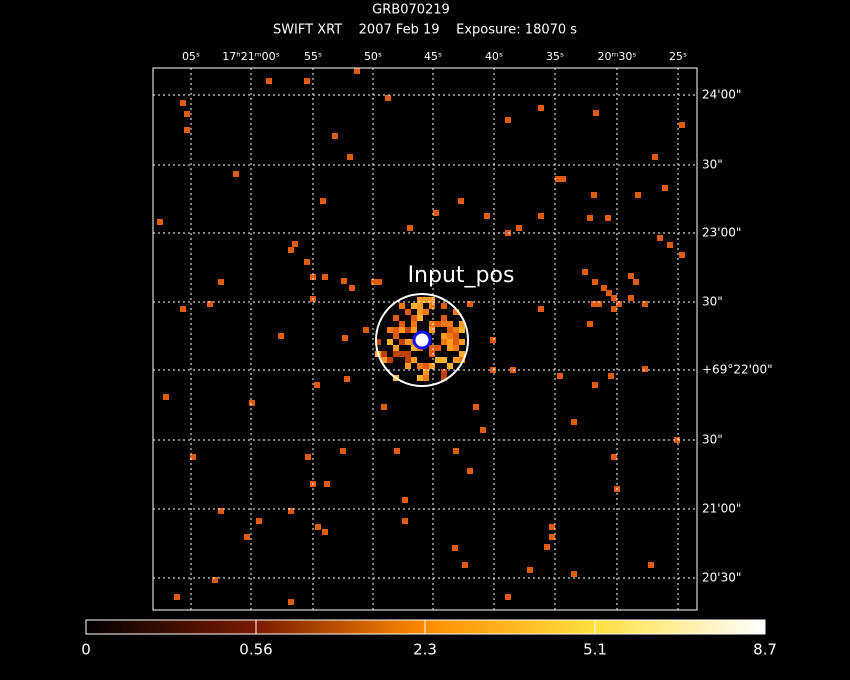 The height and width of the screenshot is (680, 850). Describe the element at coordinates (765, 650) in the screenshot. I see `colorbar-label: 8.7` at that location.